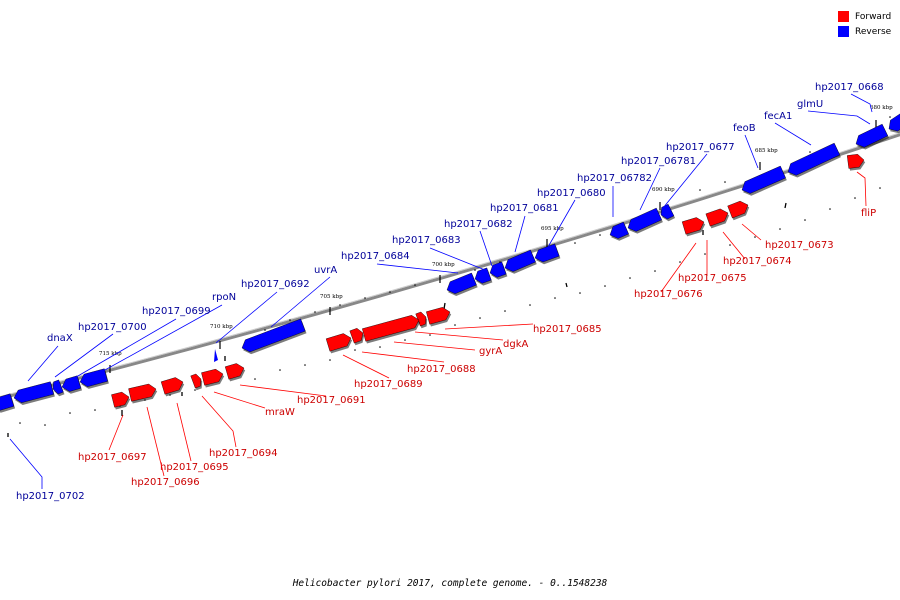 This screenshot has height=600, width=900. What do you see at coordinates (275, 284) in the screenshot?
I see `gene-label-hp2017-0692: hp2017_0692` at bounding box center [275, 284].